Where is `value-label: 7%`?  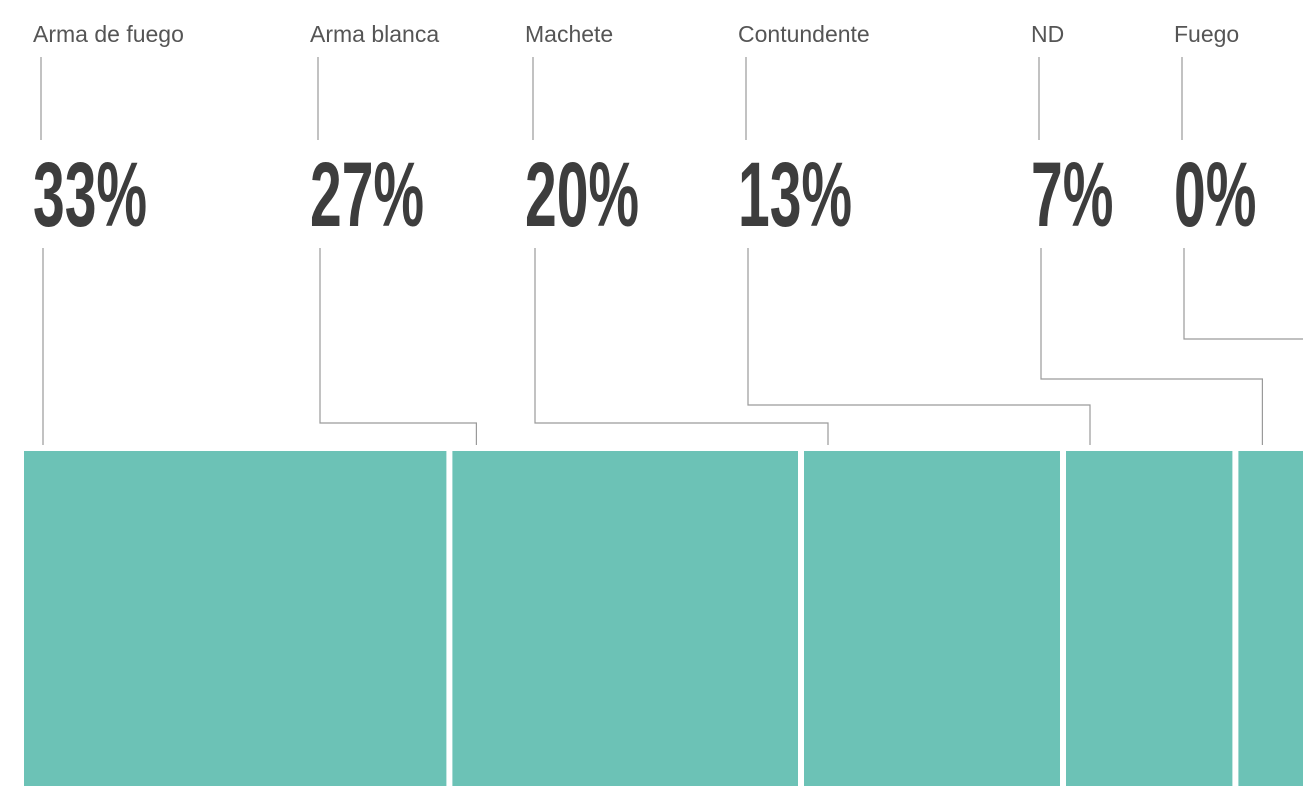
value-label: 7% is located at coordinates (1072, 195).